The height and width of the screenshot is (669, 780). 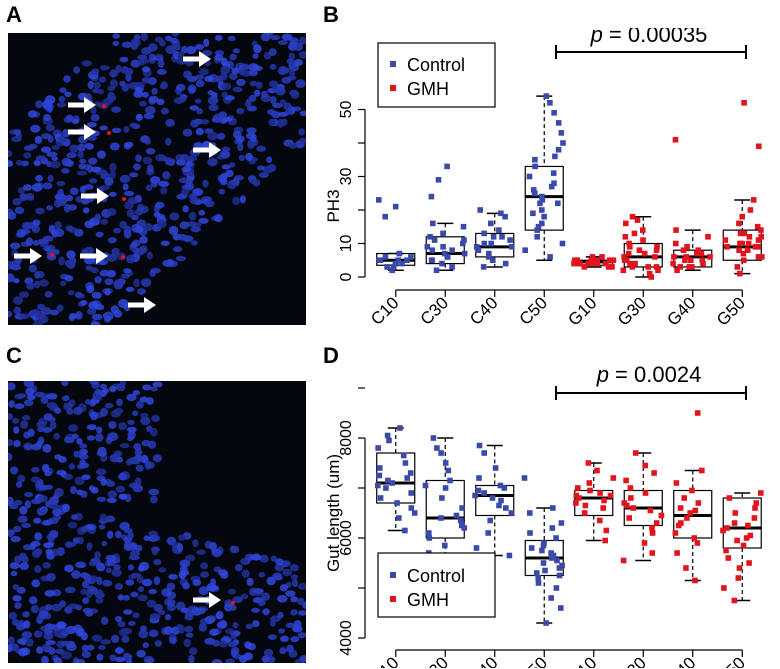 What do you see at coordinates (384, 310) in the screenshot?
I see `x-tick-label-c10: C10` at bounding box center [384, 310].